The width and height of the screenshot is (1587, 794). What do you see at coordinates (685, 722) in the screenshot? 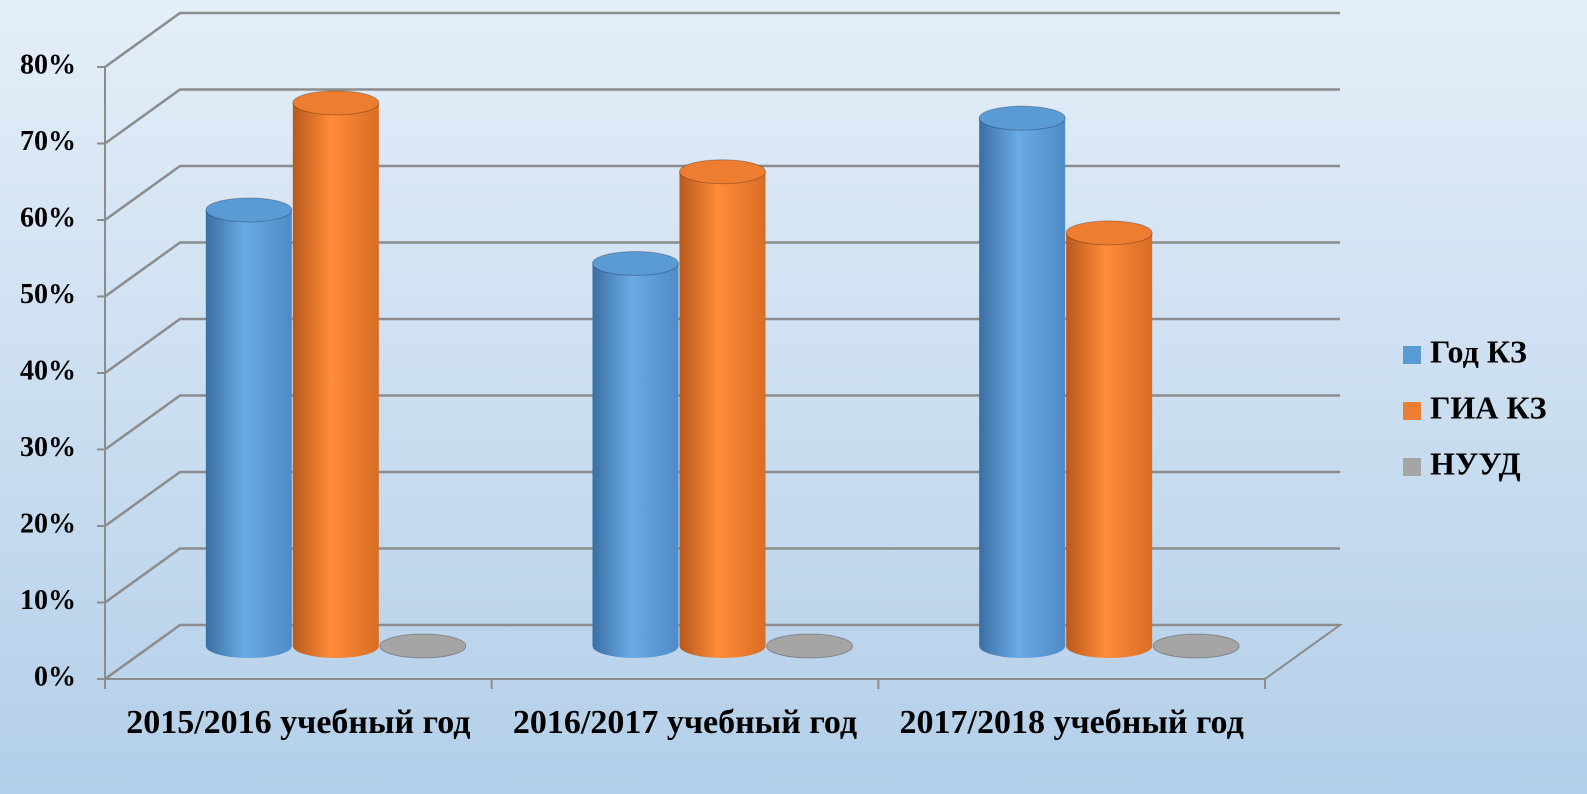
I see `x-tick-label: 2016/2017 учебный год` at bounding box center [685, 722].